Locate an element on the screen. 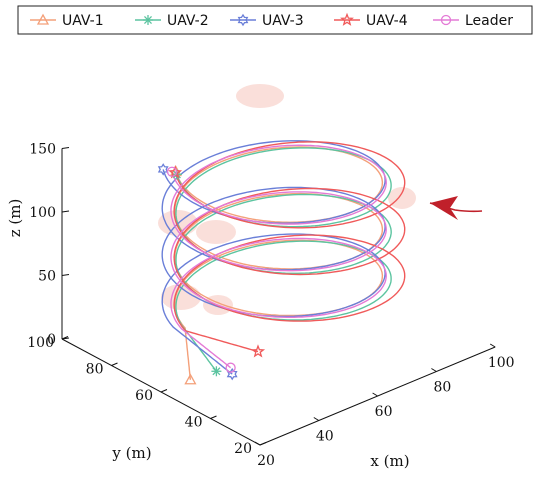 This screenshot has width=550, height=478. y-axis-label: y (m) is located at coordinates (131, 453).